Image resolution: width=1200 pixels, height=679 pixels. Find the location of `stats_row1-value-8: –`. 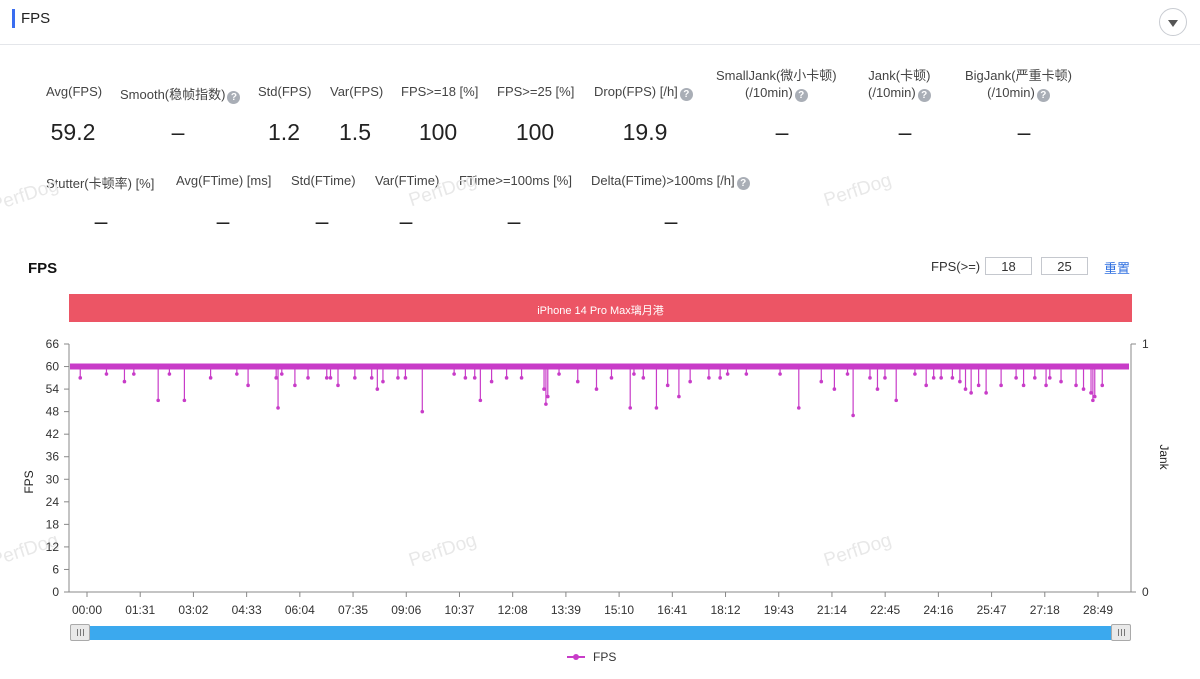

stats_row1-value-8: – is located at coordinates (905, 132).